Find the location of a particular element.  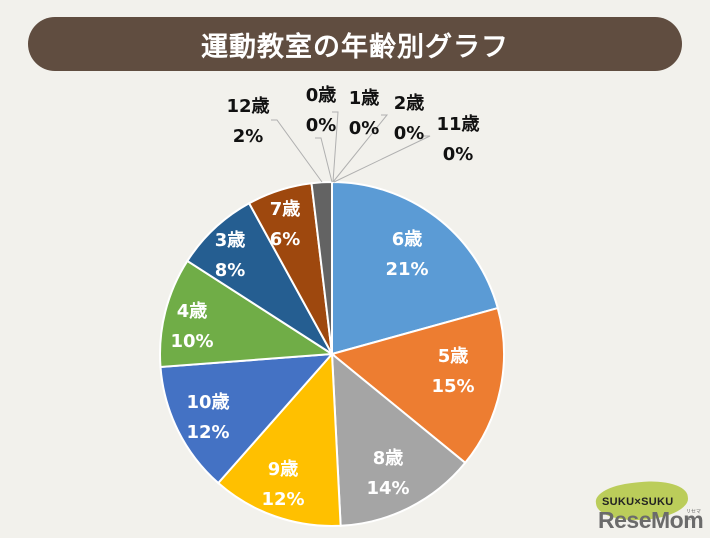

data-label-percent: 6% is located at coordinates (285, 239).